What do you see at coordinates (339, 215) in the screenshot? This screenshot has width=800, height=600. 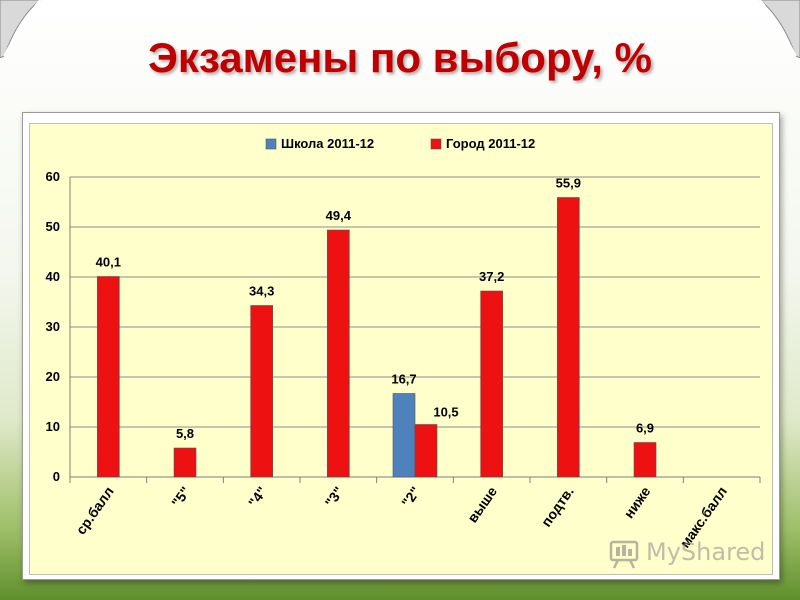 I see `data-label: 49,4` at bounding box center [339, 215].